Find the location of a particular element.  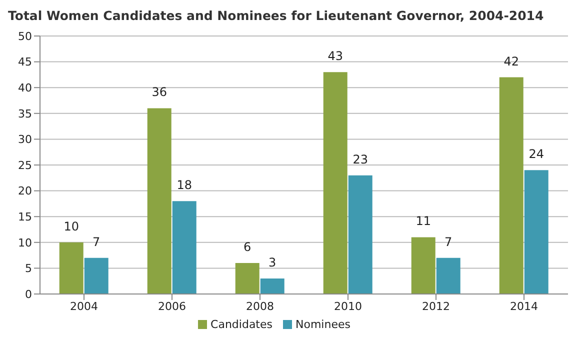

y-tick-label: 20 is located at coordinates (25, 191).